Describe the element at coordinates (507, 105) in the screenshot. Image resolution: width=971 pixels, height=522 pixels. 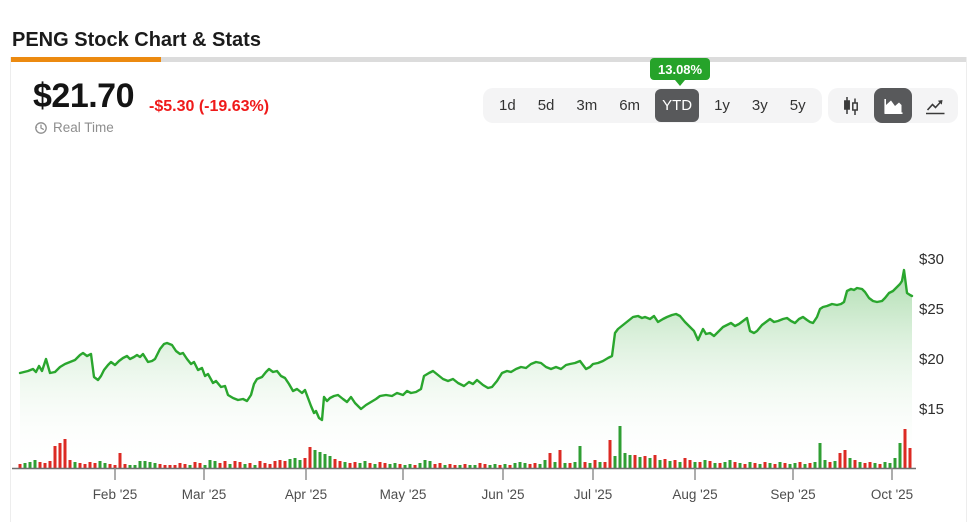
I see `range-button-1d: 1d` at that location.